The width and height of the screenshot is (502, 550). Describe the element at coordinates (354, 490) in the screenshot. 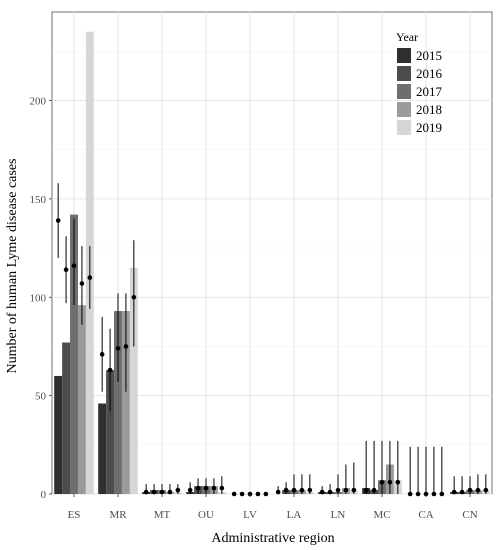

I see `point-LN-2019` at that location.